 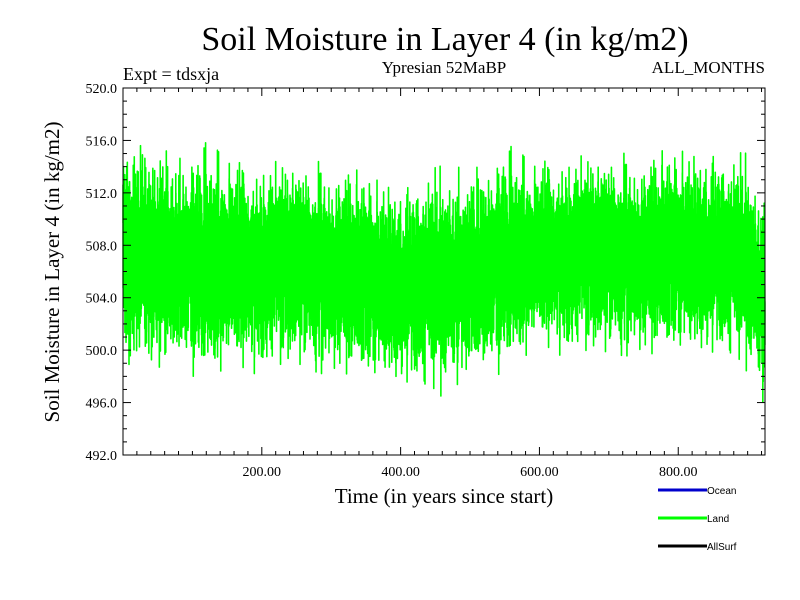 What do you see at coordinates (444, 496) in the screenshot?
I see `x-axis-label: Time (in years since start)` at bounding box center [444, 496].